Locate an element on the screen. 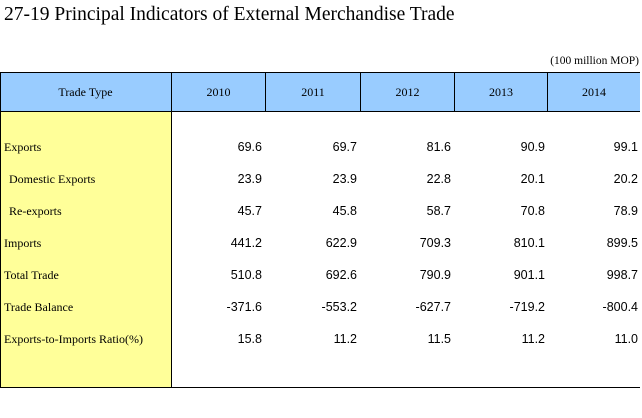 The width and height of the screenshot is (642, 418). cell-domestic-exports-2012: 22.8 is located at coordinates (438, 179).